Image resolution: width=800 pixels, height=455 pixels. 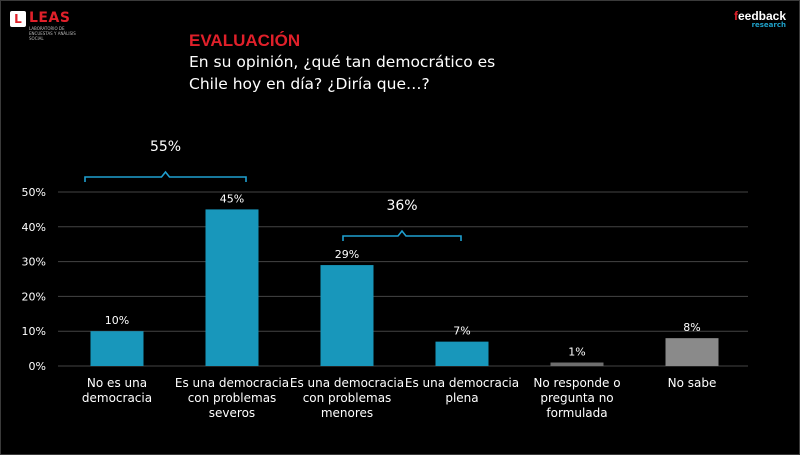 What do you see at coordinates (577, 413) in the screenshot?
I see `category-label-line: formulada` at bounding box center [577, 413].